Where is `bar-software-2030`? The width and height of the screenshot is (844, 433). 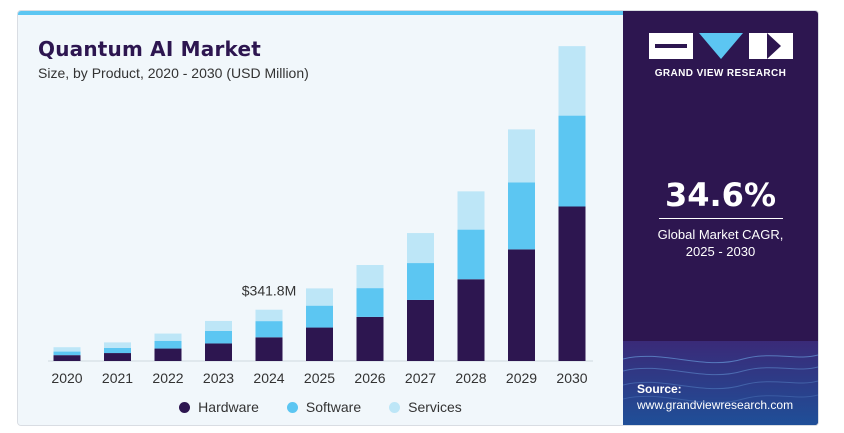
bar-software-2030 is located at coordinates (572, 161).